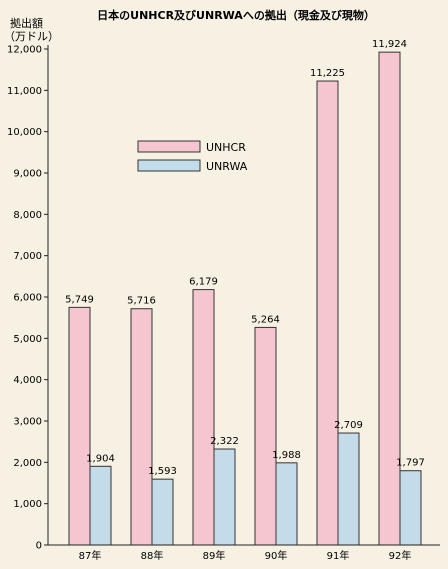 This screenshot has width=448, height=569. I want to click on legend-label: UNRWA, so click(227, 166).